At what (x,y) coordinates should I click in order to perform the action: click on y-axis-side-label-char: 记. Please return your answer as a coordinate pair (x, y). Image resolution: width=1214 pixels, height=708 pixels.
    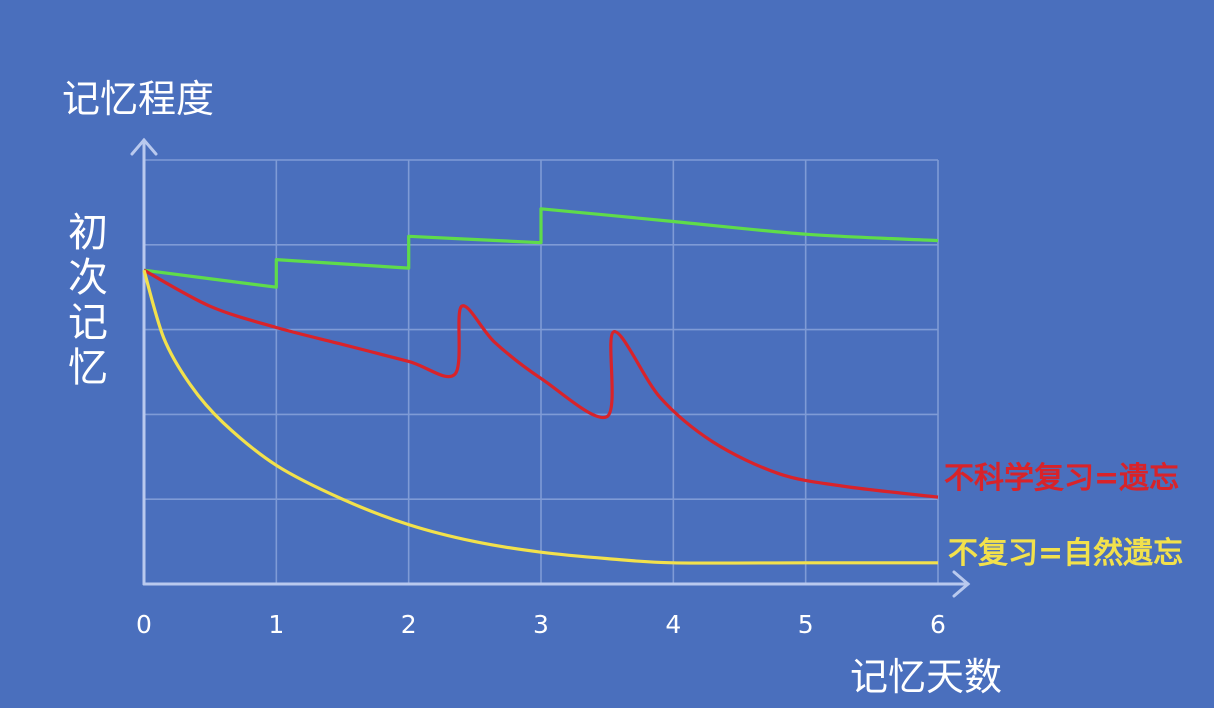
    Looking at the image, I should click on (88, 323).